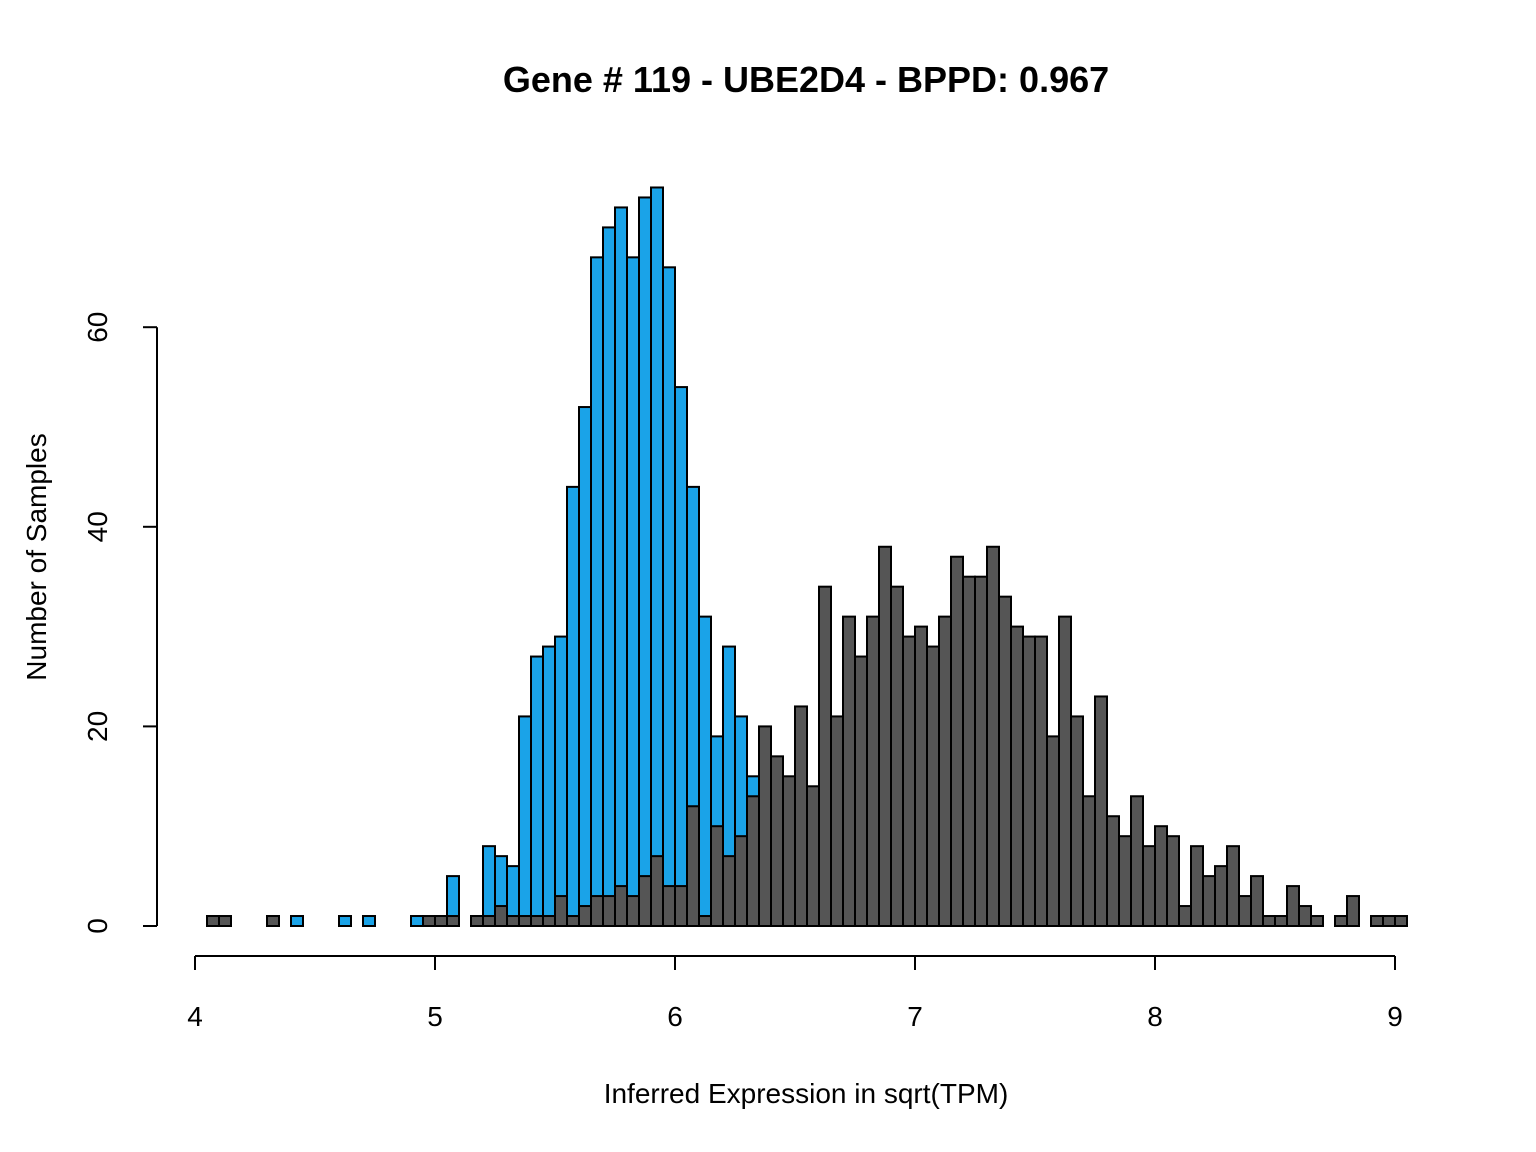 This screenshot has height=1152, width=1536. I want to click on x-tick-label: 4, so click(195, 1016).